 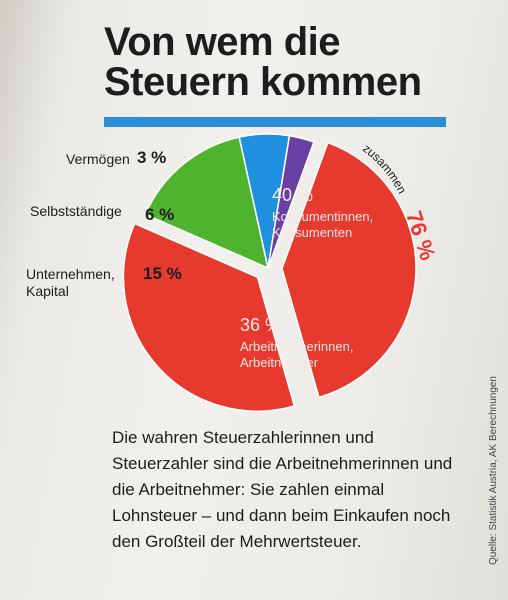 I want to click on label-konsum: 40 % Konsumentinnen, Konsumenten, so click(x=322, y=213).